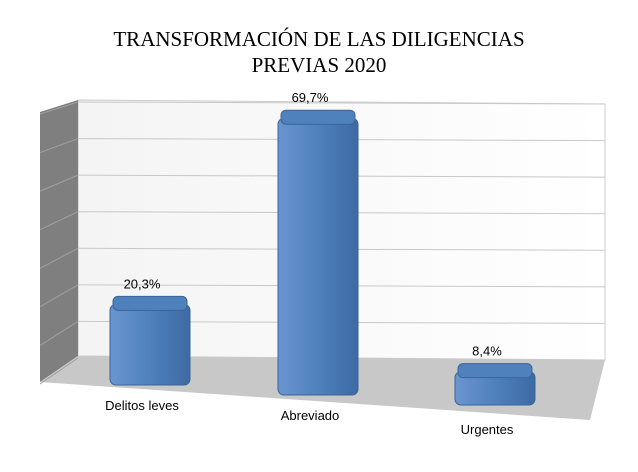 The width and height of the screenshot is (638, 472). I want to click on x-tick-label: Abreviado, so click(310, 415).